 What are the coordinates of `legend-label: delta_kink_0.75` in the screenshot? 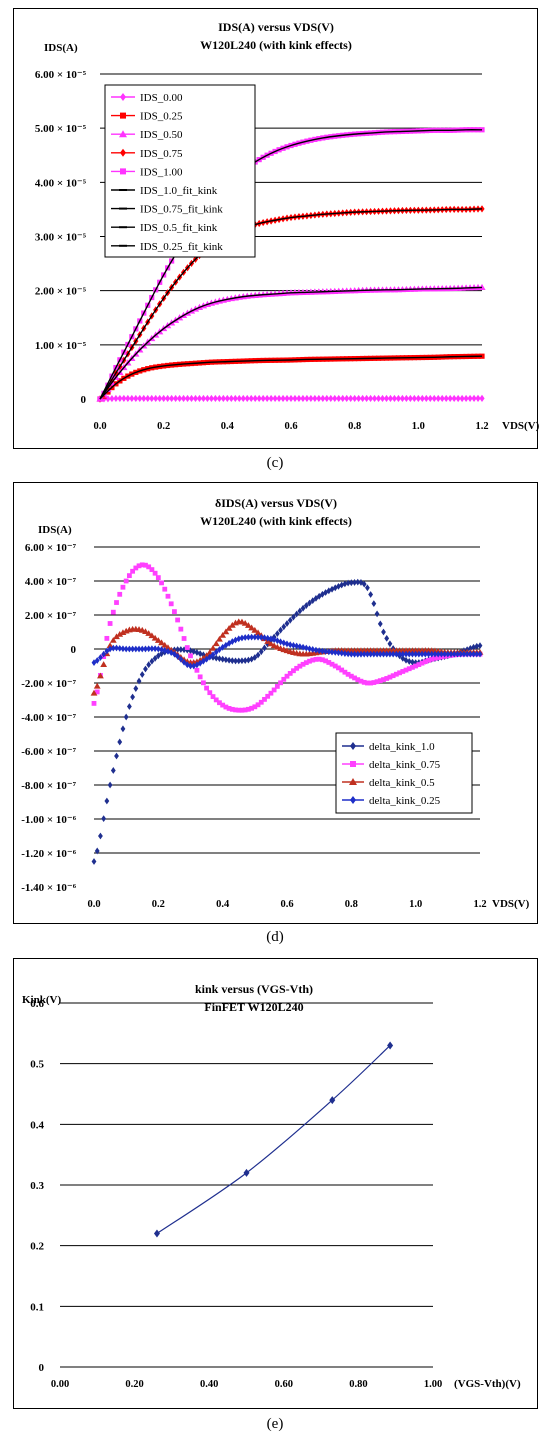 It's located at (405, 765).